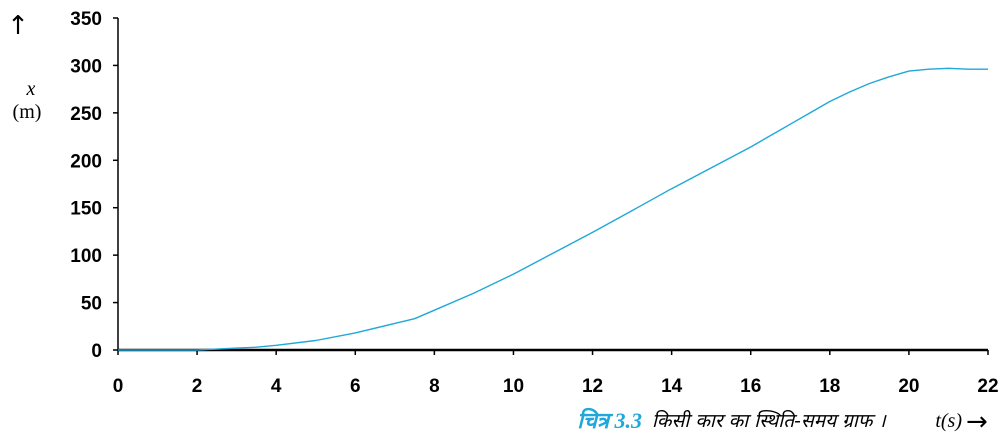 This screenshot has width=1001, height=439. Describe the element at coordinates (86, 114) in the screenshot. I see `y-tick-label: 250` at that location.